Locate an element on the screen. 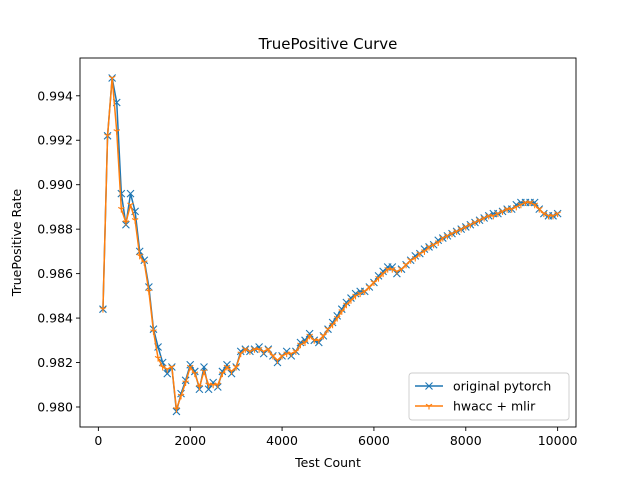 This screenshot has width=640, height=480. y-tick-label: 0.980 is located at coordinates (55, 406).